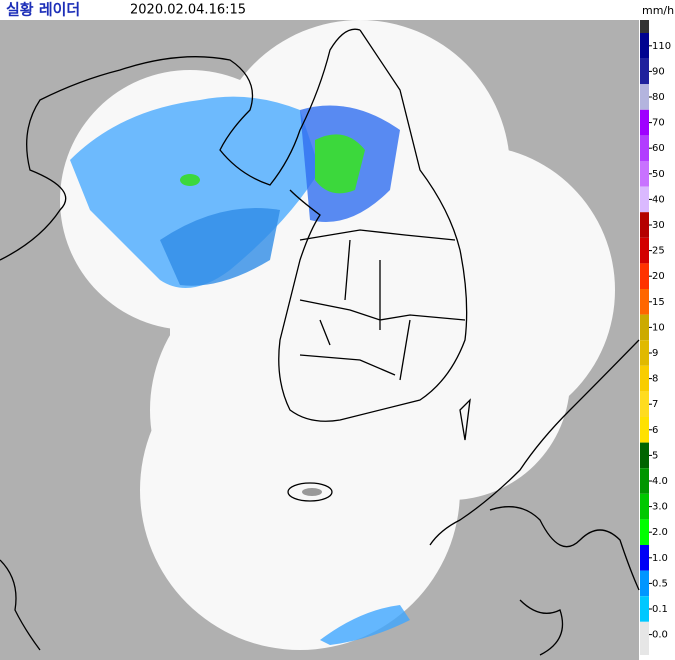 The image size is (675, 660). I want to click on legend-label: 5, so click(655, 455).